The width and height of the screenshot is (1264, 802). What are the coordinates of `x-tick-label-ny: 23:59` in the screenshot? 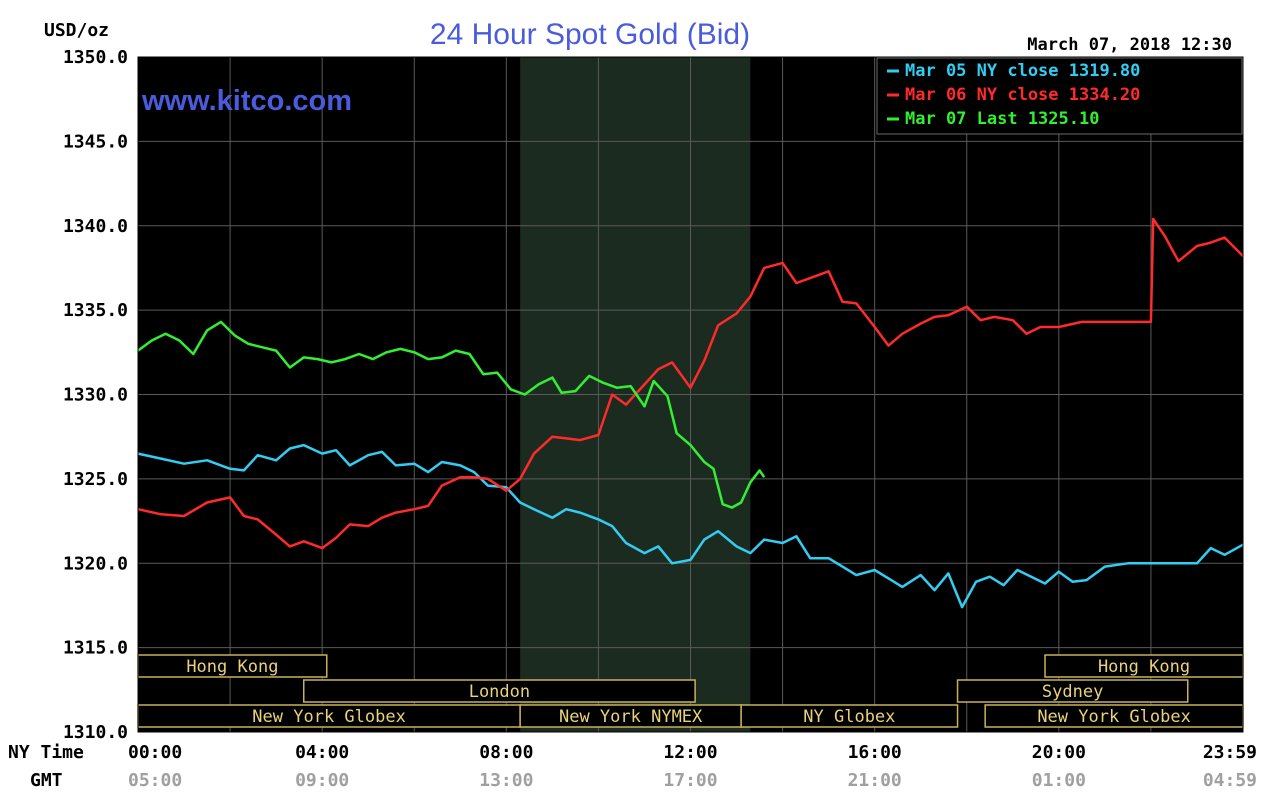 It's located at (1230, 752).